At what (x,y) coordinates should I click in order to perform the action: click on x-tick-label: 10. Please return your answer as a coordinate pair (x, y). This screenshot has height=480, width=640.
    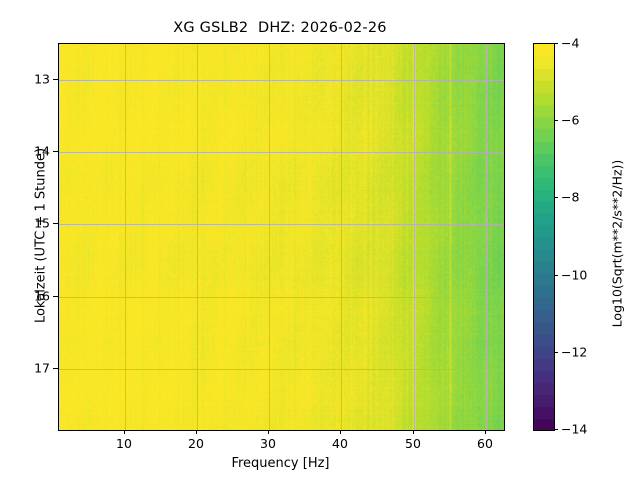
    Looking at the image, I should click on (124, 443).